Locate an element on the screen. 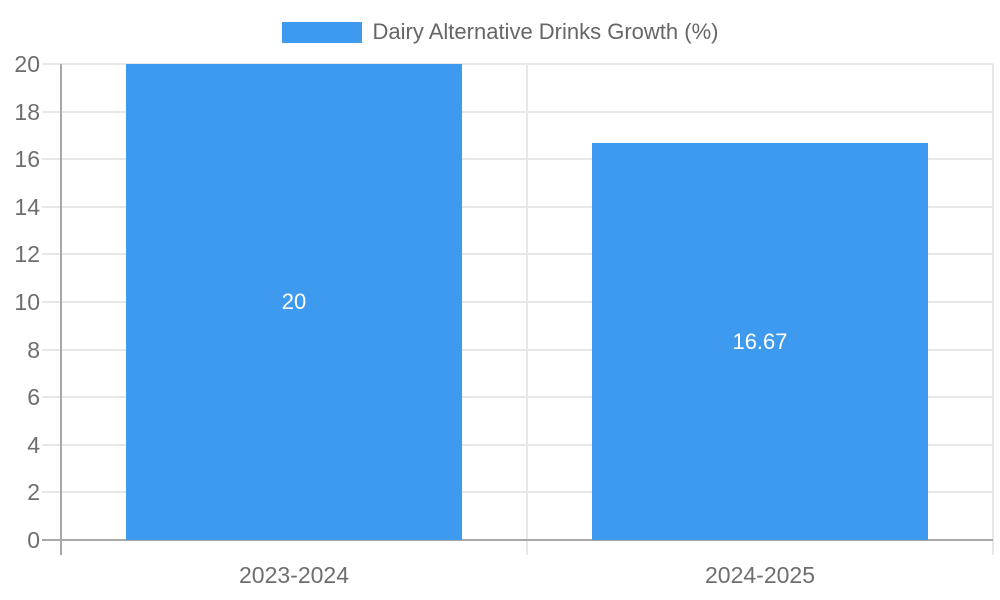 The width and height of the screenshot is (1000, 600). y-tick-label: 2 is located at coordinates (33, 492).